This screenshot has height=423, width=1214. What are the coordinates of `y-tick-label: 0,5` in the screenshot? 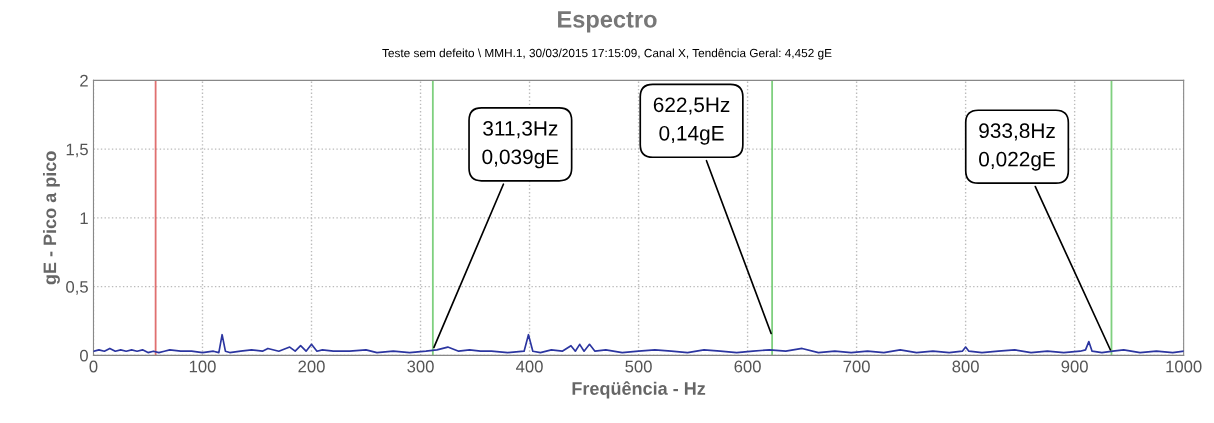 It's located at (77, 287).